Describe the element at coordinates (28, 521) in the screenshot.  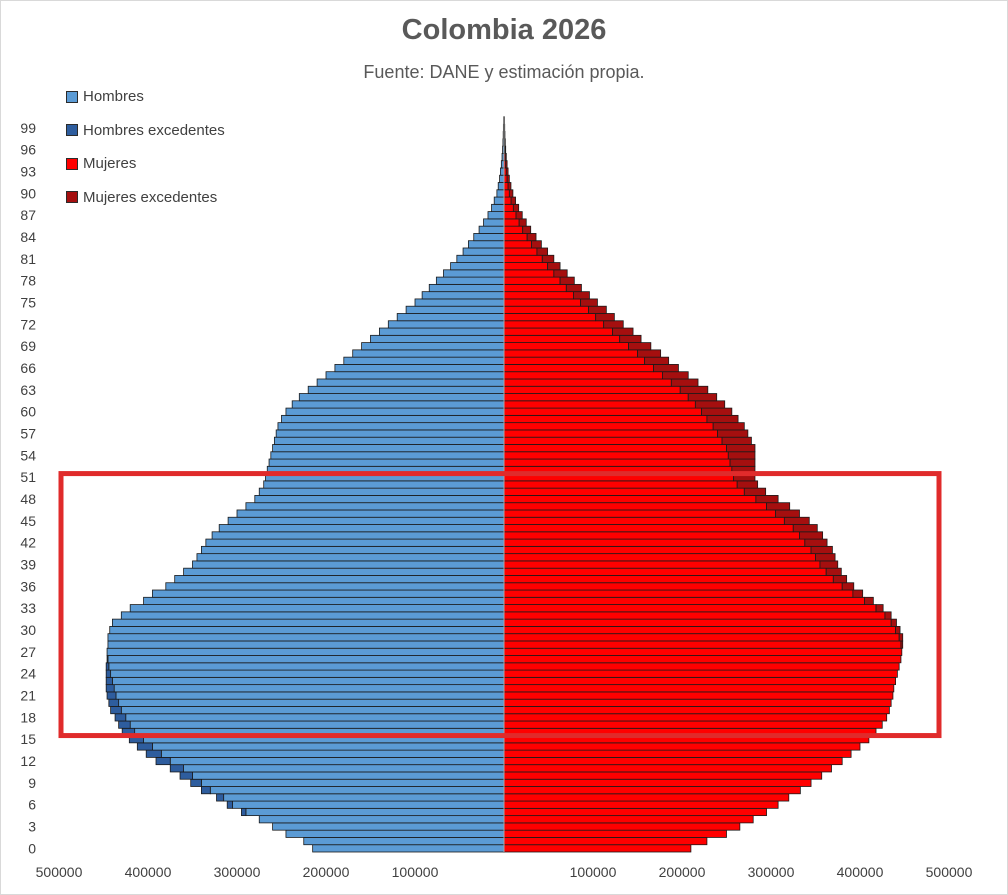
I see `y-tick-label: 45` at that location.